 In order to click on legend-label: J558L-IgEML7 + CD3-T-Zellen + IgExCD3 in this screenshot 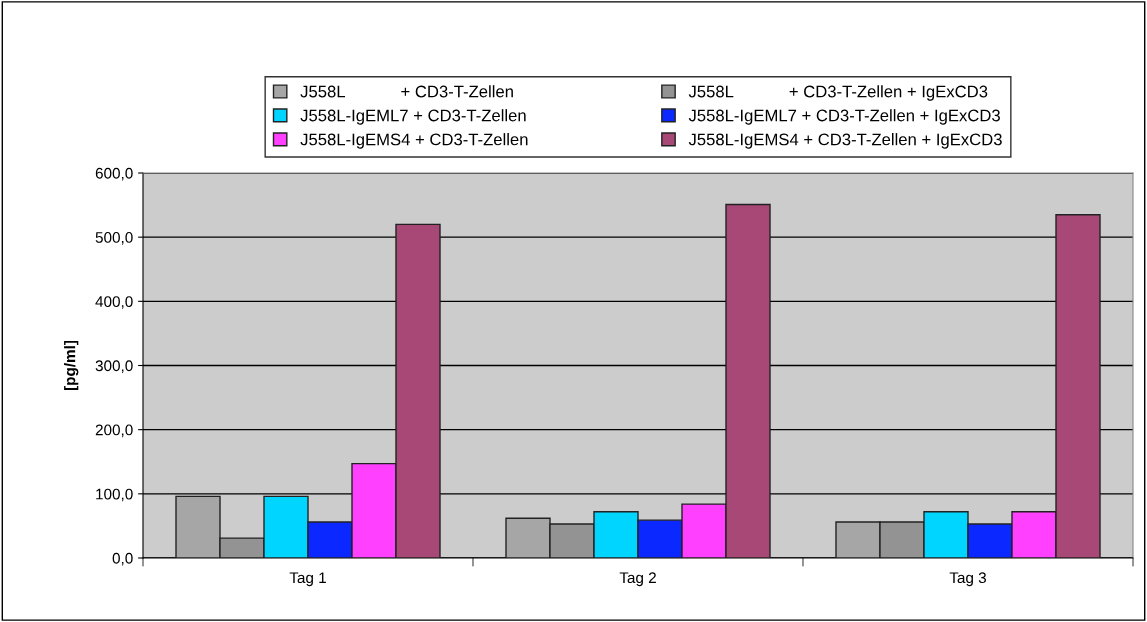, I will do `click(844, 117)`.